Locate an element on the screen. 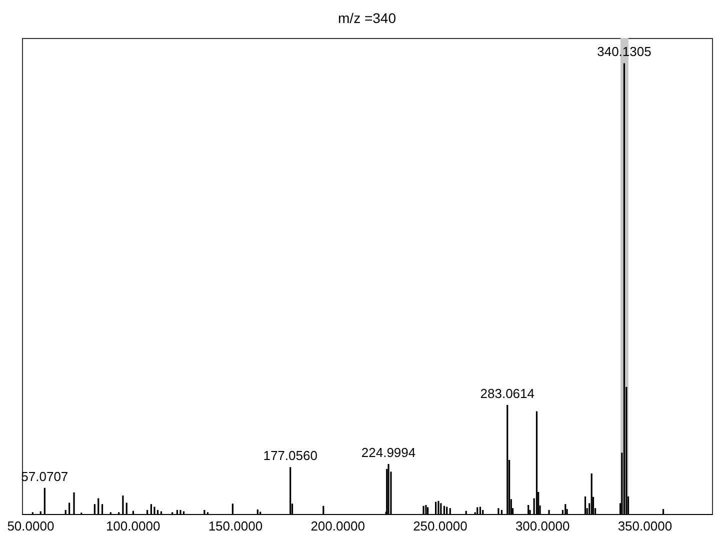 The image size is (715, 543). annotation: 177.0560 is located at coordinates (290, 456).